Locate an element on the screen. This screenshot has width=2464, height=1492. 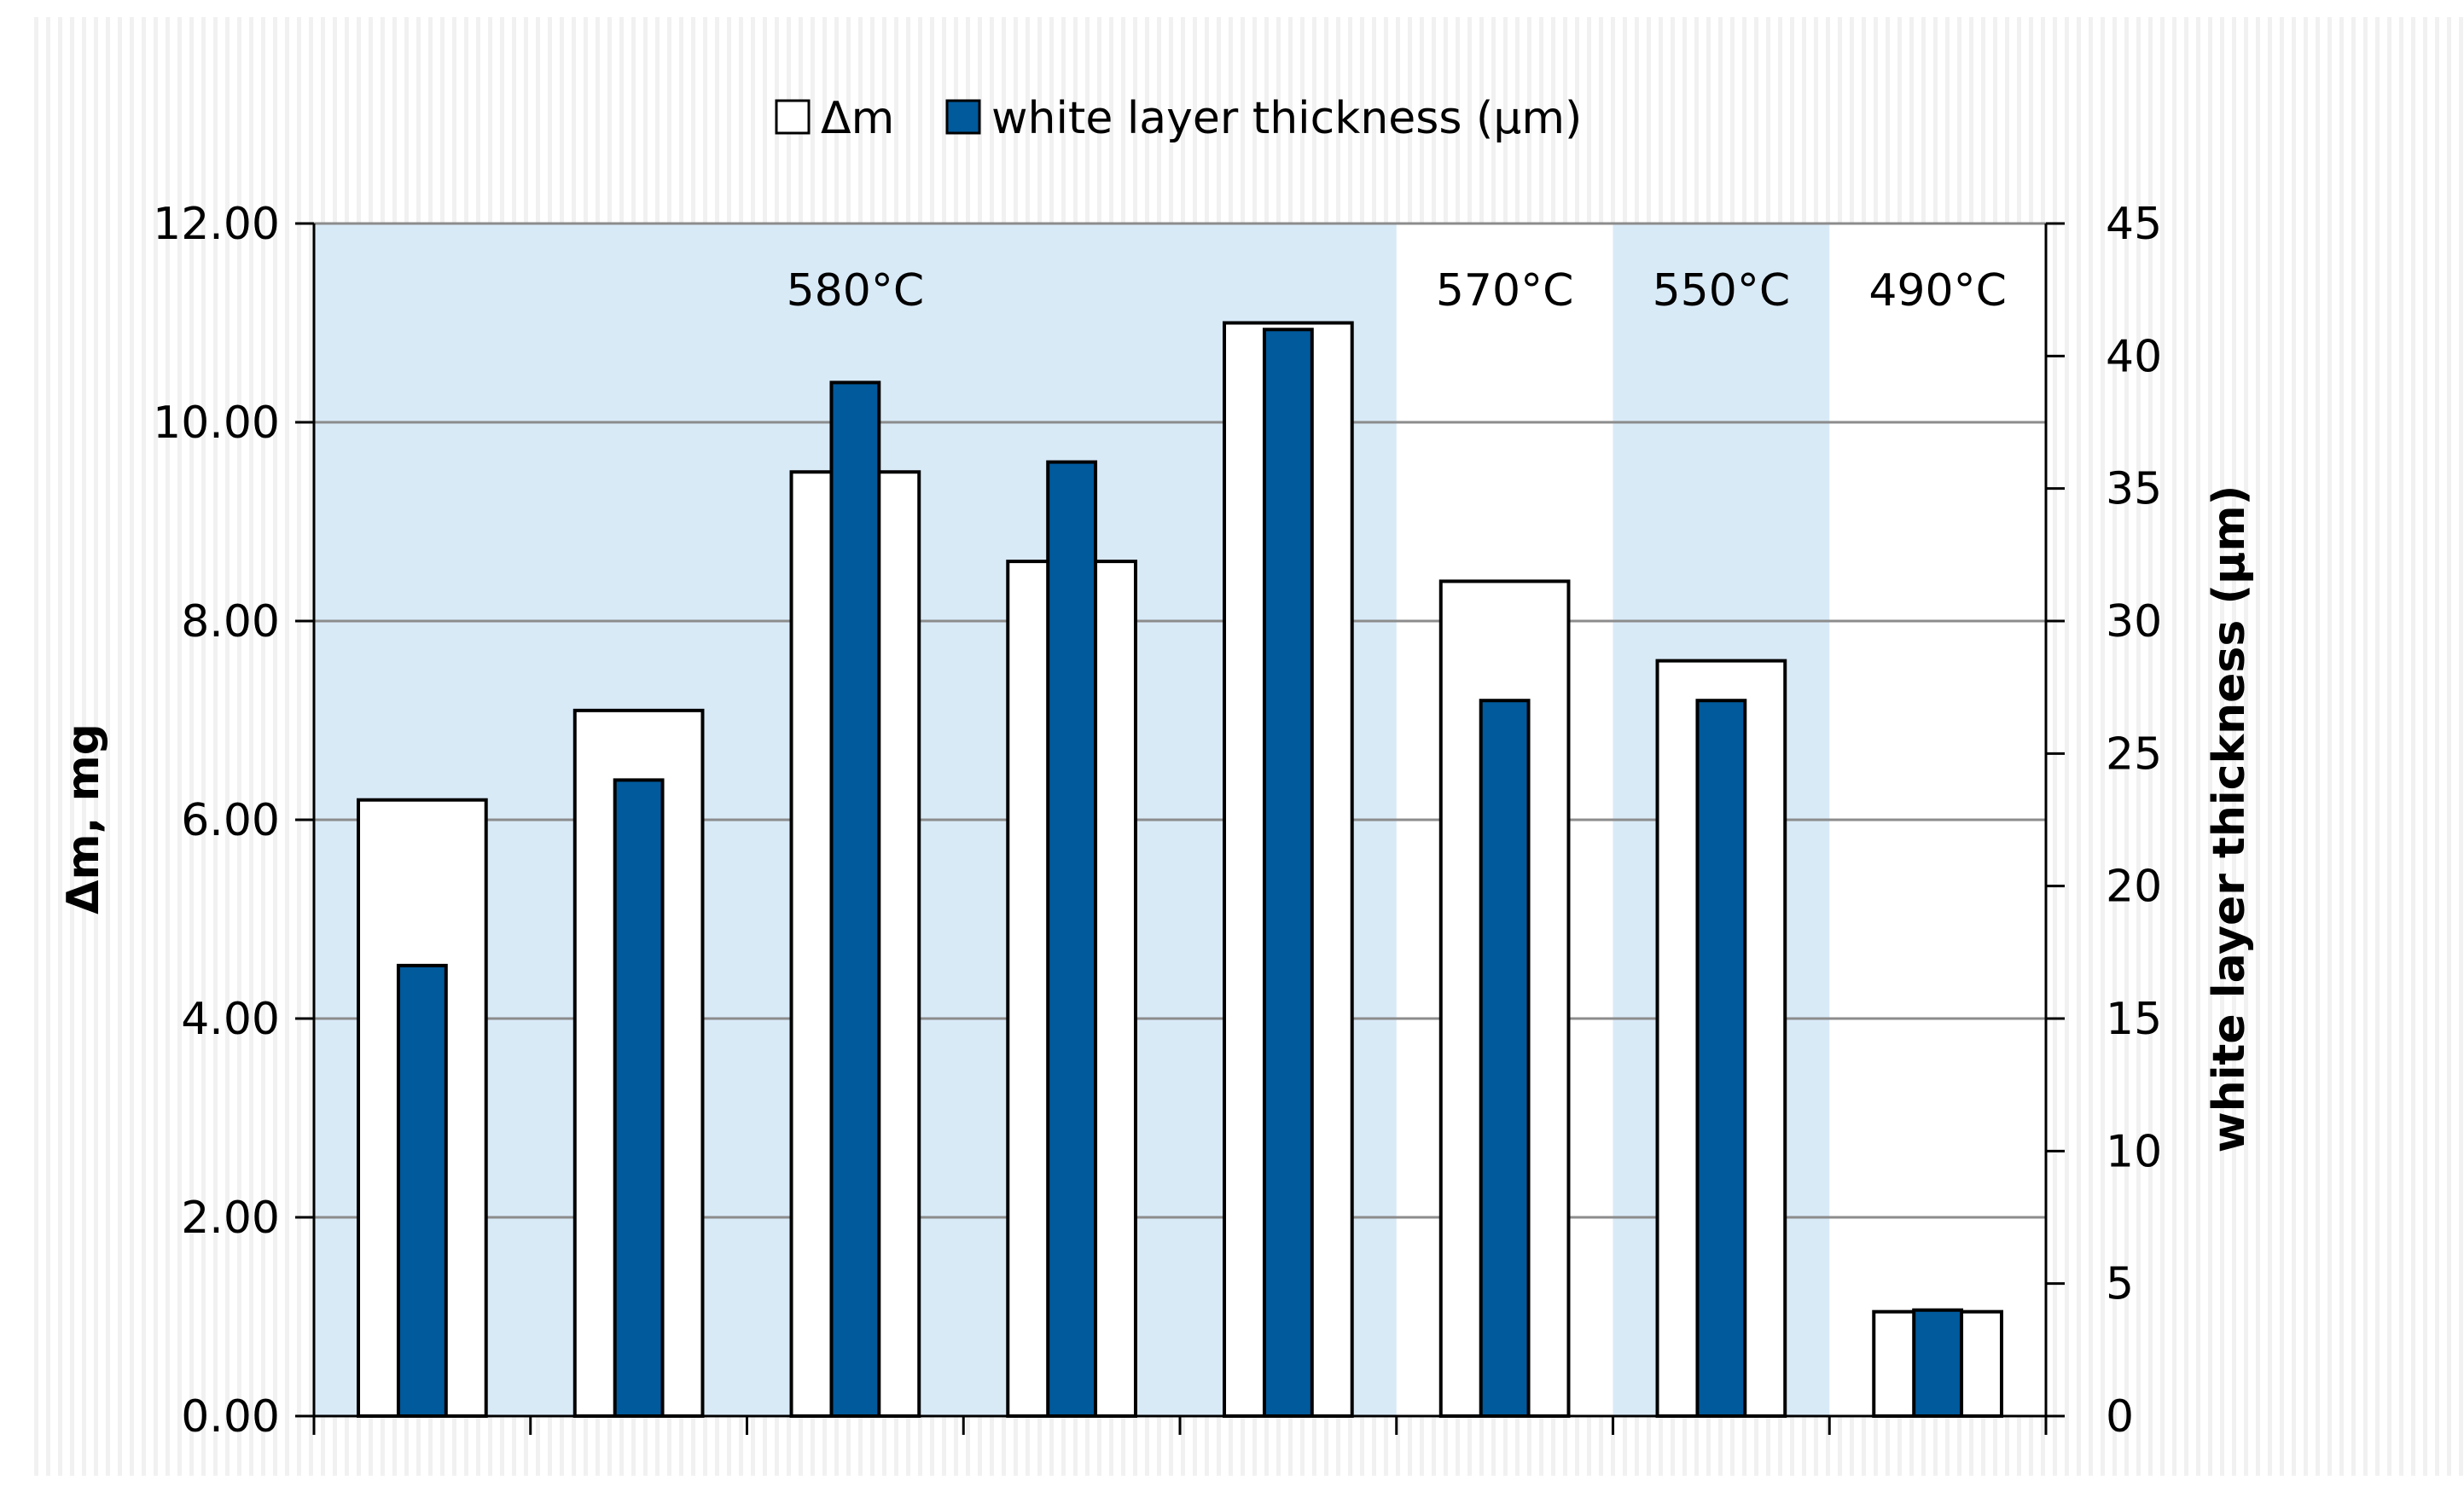
legend-label-delta-m: Δm is located at coordinates (857, 118).